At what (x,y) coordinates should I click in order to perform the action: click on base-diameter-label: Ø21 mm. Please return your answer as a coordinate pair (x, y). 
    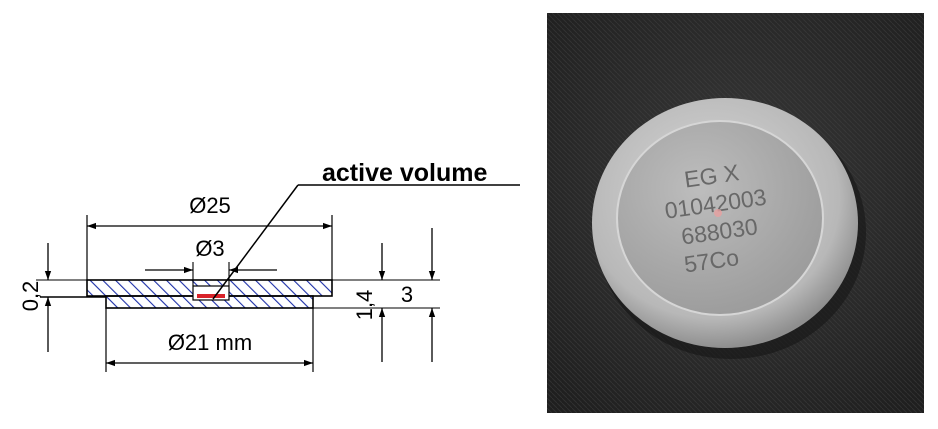
    Looking at the image, I should click on (210, 342).